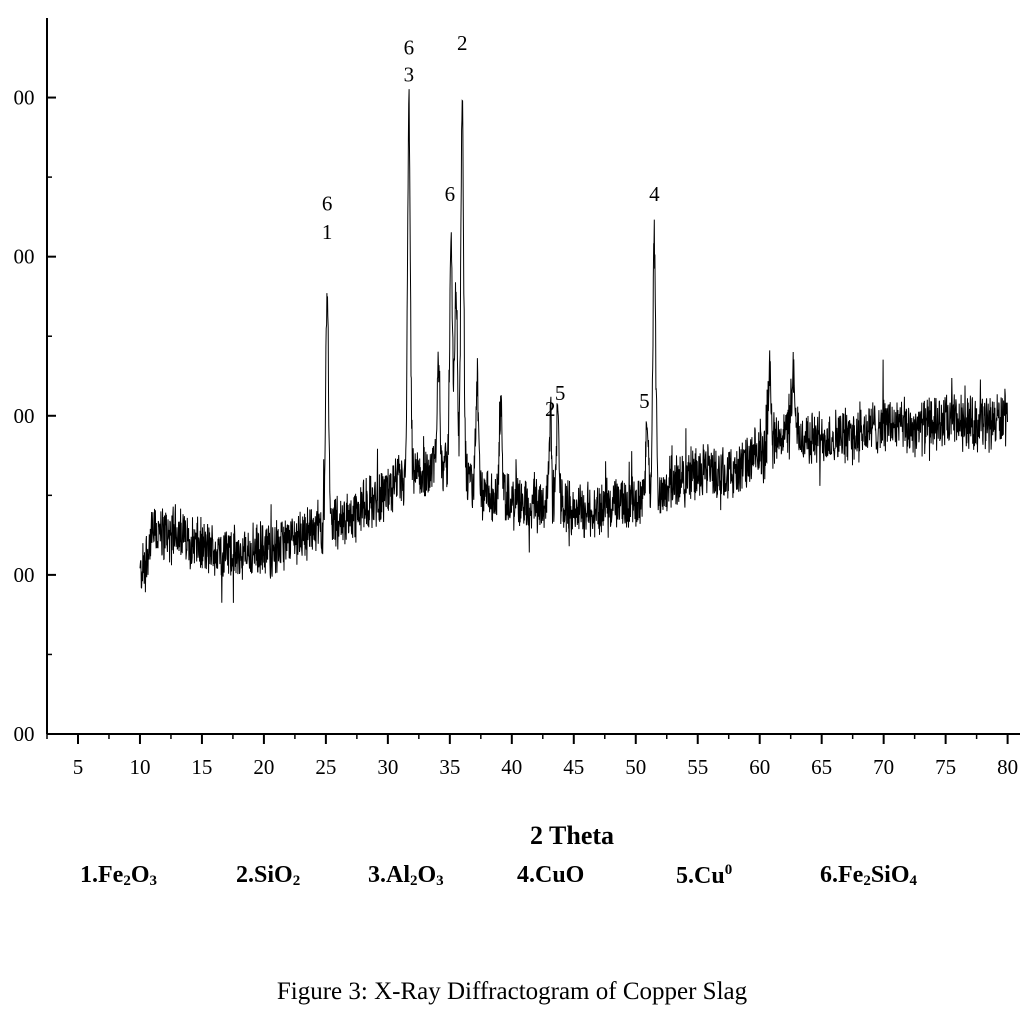 The height and width of the screenshot is (1024, 1024). Describe the element at coordinates (406, 875) in the screenshot. I see `legend-item-al2o3: 3.Al2O3` at that location.